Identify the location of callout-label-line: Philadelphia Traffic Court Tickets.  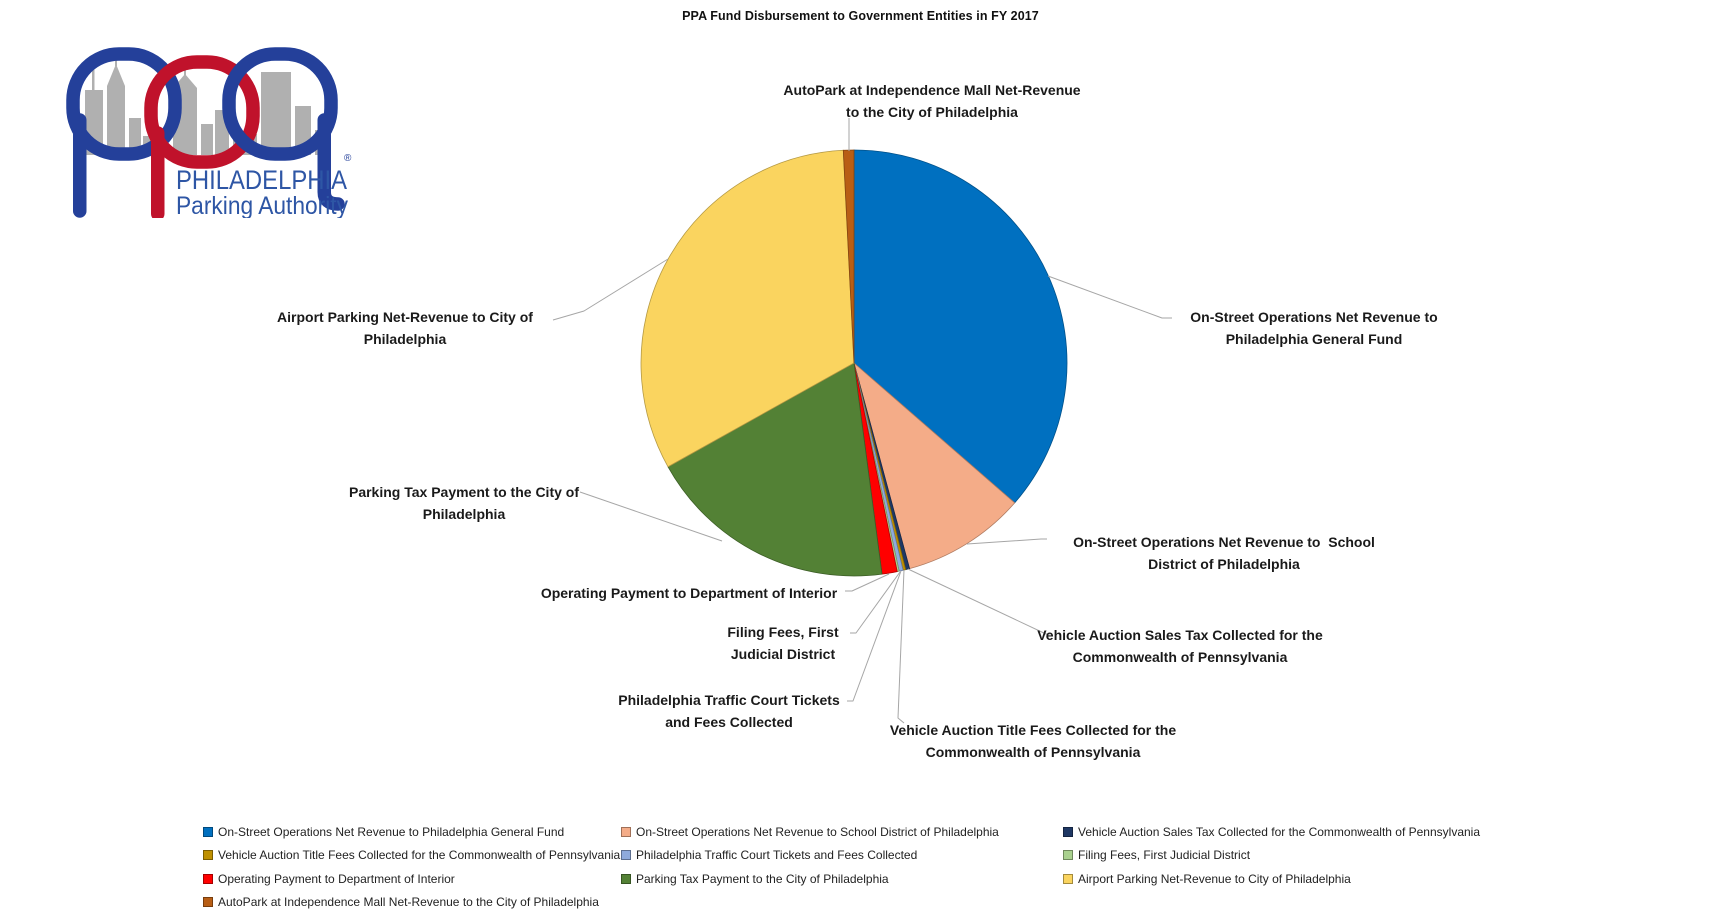
(729, 700).